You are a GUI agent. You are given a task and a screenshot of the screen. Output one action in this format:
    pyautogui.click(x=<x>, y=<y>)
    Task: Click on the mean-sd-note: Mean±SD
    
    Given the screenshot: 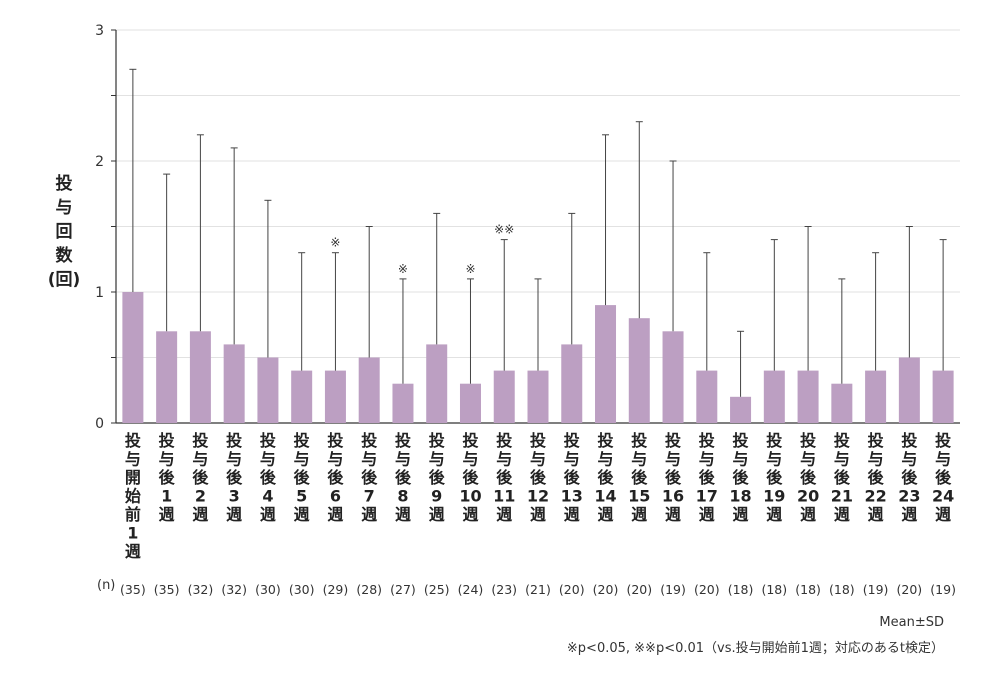 What is the action you would take?
    pyautogui.click(x=911, y=622)
    